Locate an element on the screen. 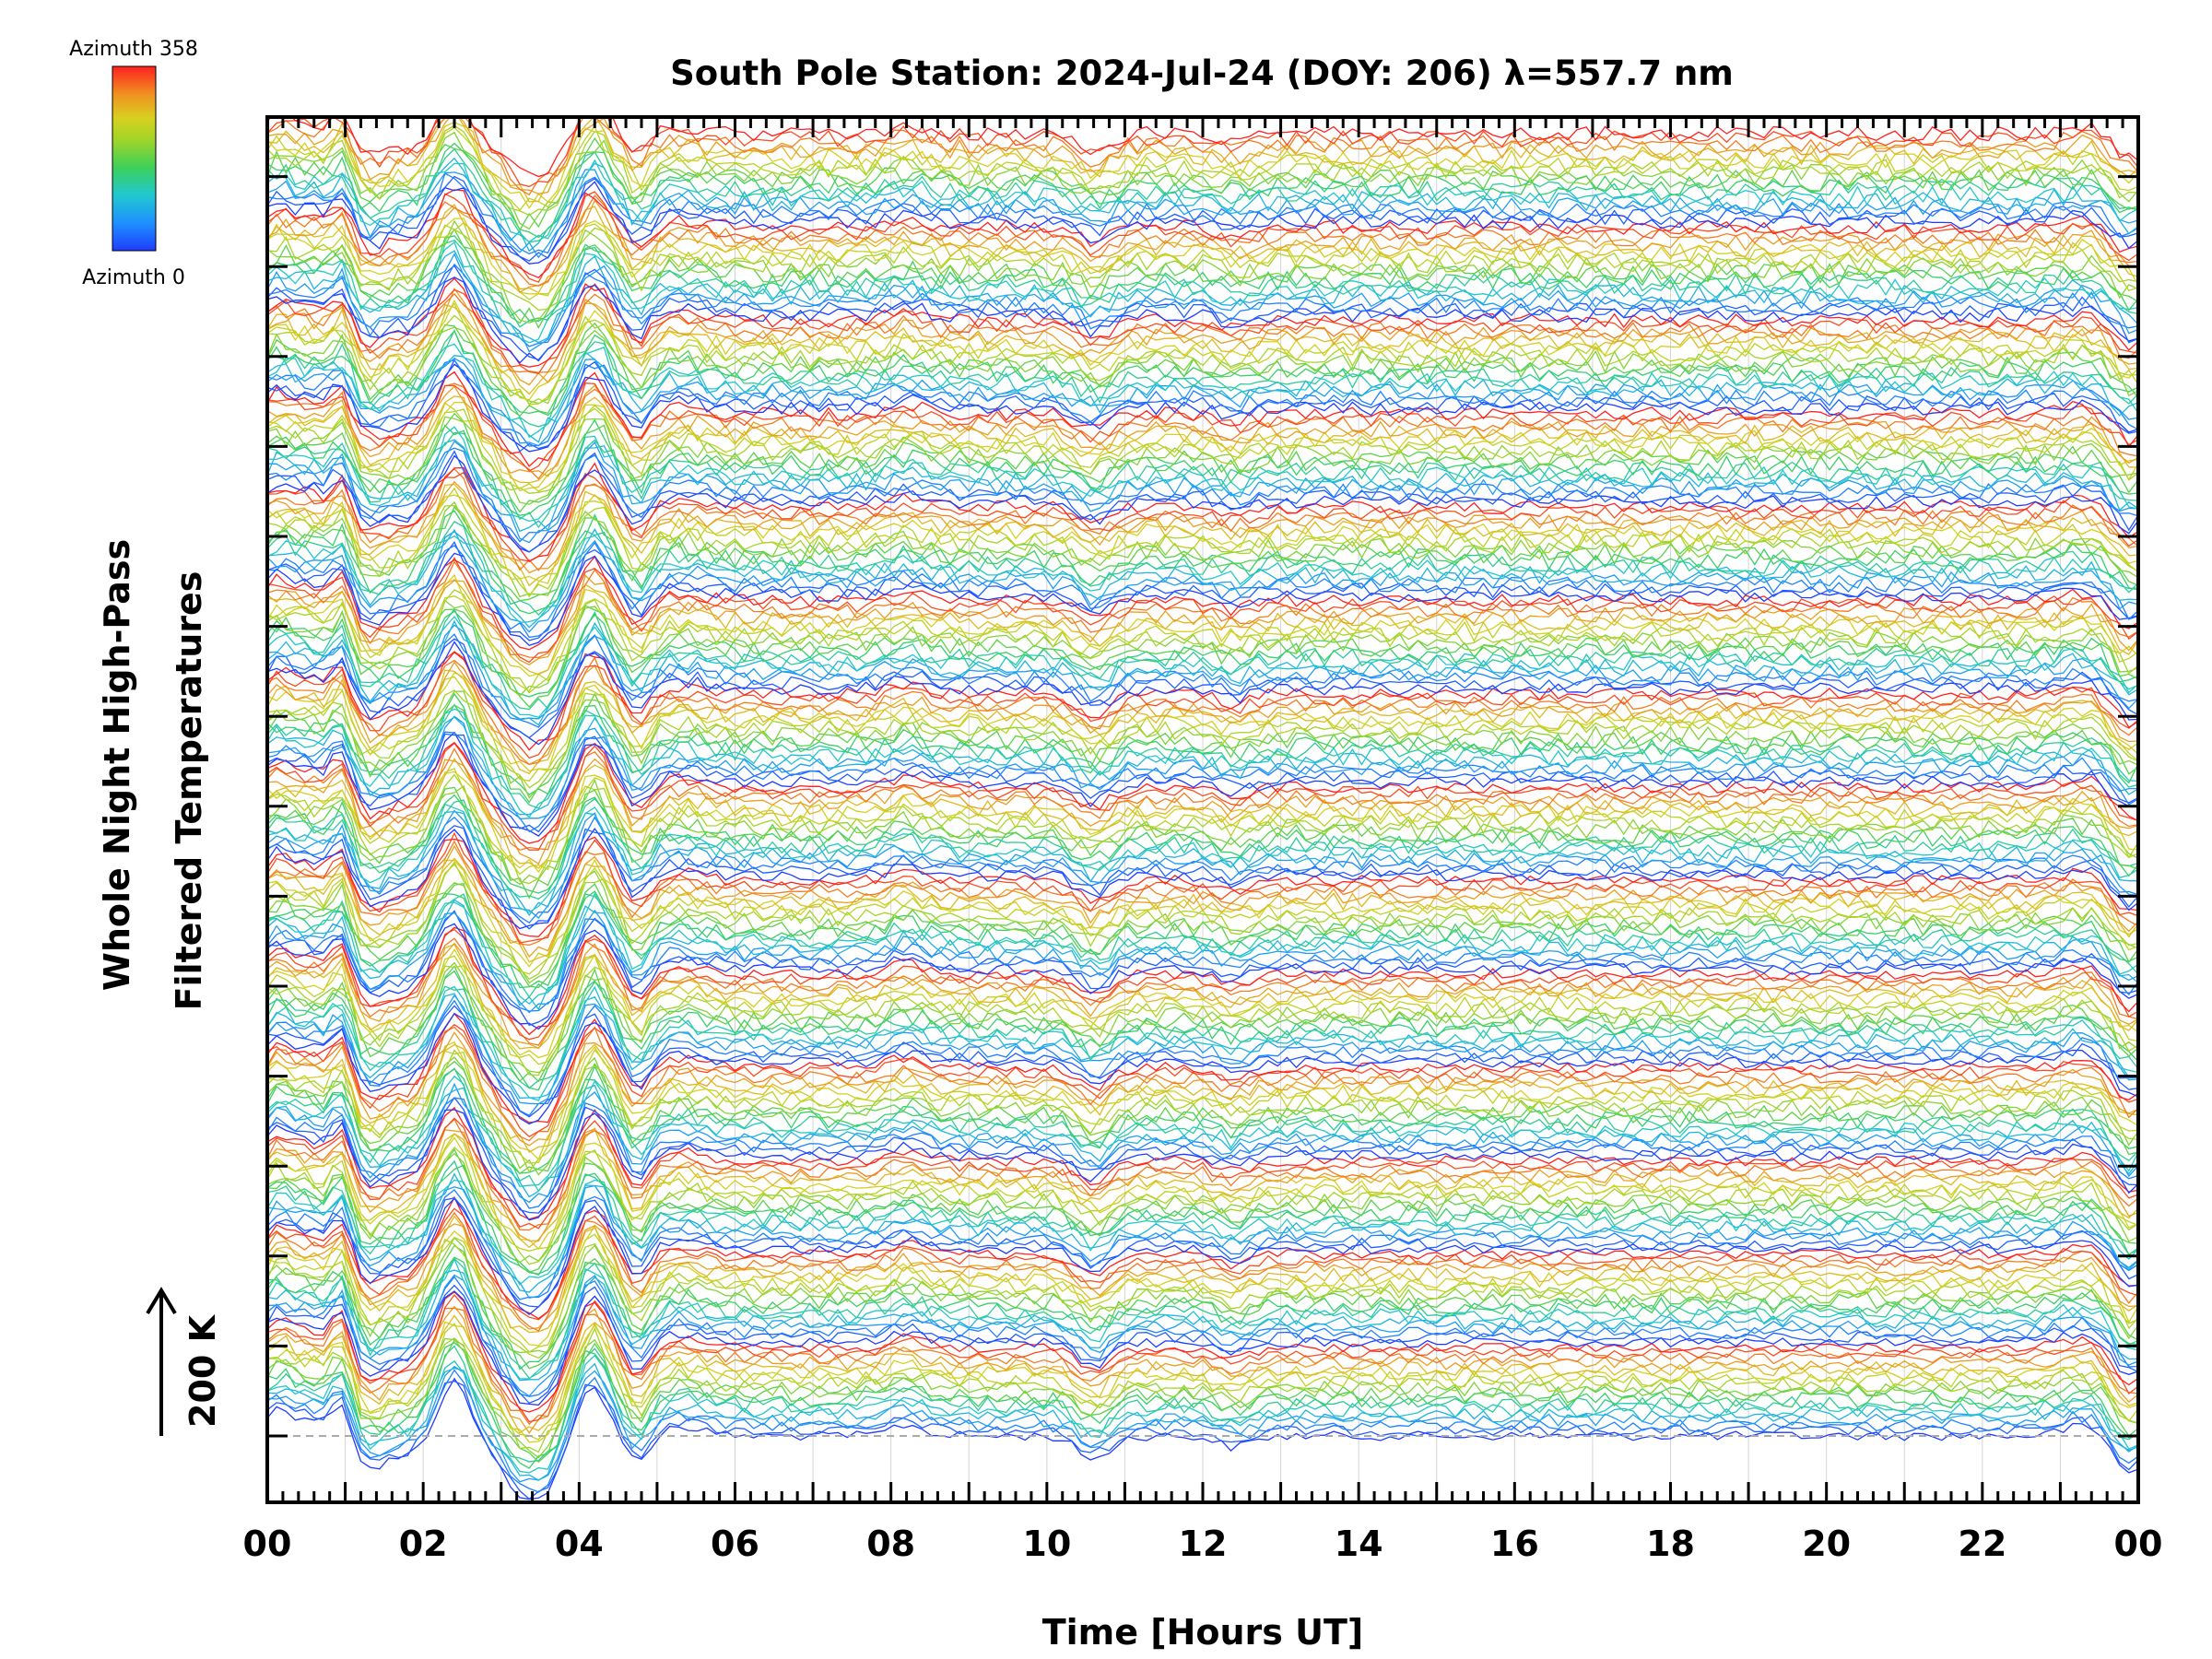 Image resolution: width=2212 pixels, height=1659 pixels. x-tick-label: 04 is located at coordinates (579, 1544).